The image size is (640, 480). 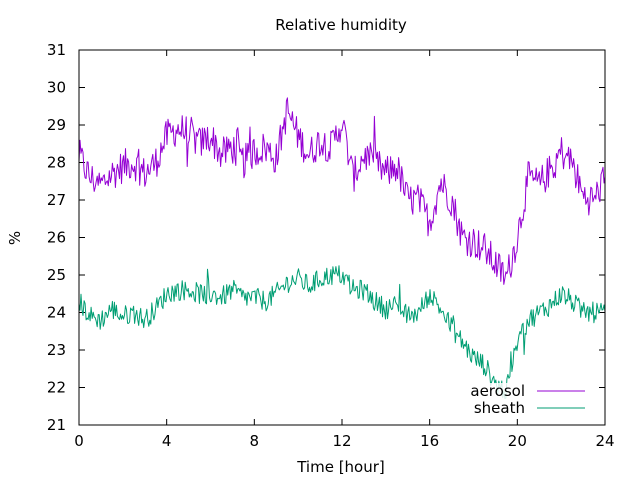 I want to click on y-tick-label: 29, so click(x=56, y=125).